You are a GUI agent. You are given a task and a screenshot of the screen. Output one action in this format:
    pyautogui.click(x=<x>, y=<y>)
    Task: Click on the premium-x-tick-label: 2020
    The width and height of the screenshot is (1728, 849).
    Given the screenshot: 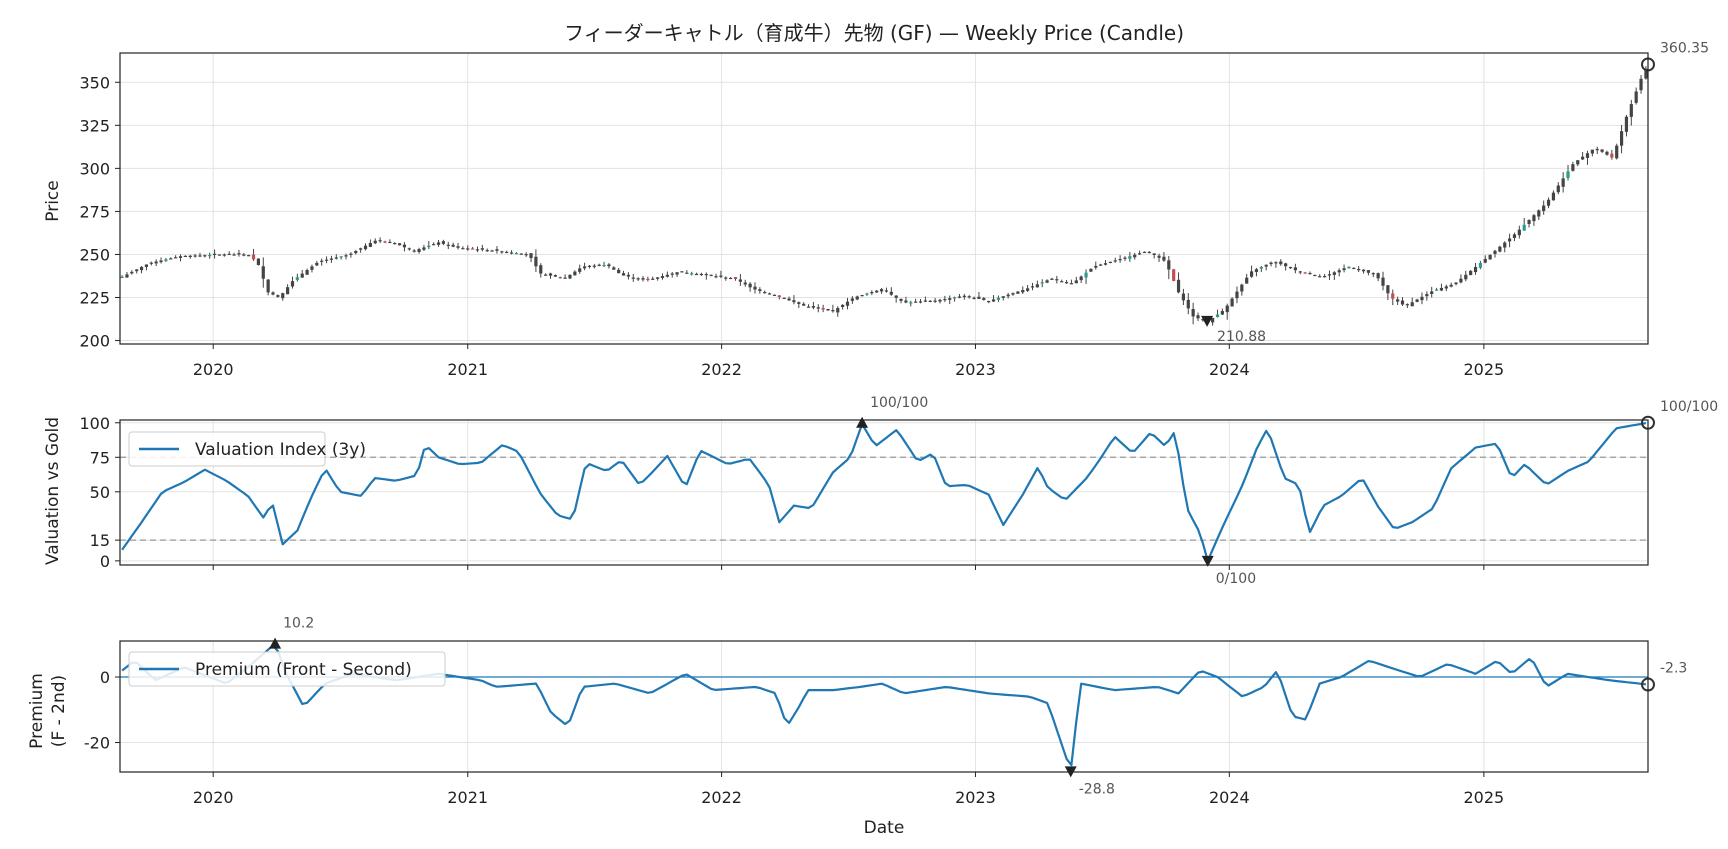 What is the action you would take?
    pyautogui.click(x=213, y=797)
    